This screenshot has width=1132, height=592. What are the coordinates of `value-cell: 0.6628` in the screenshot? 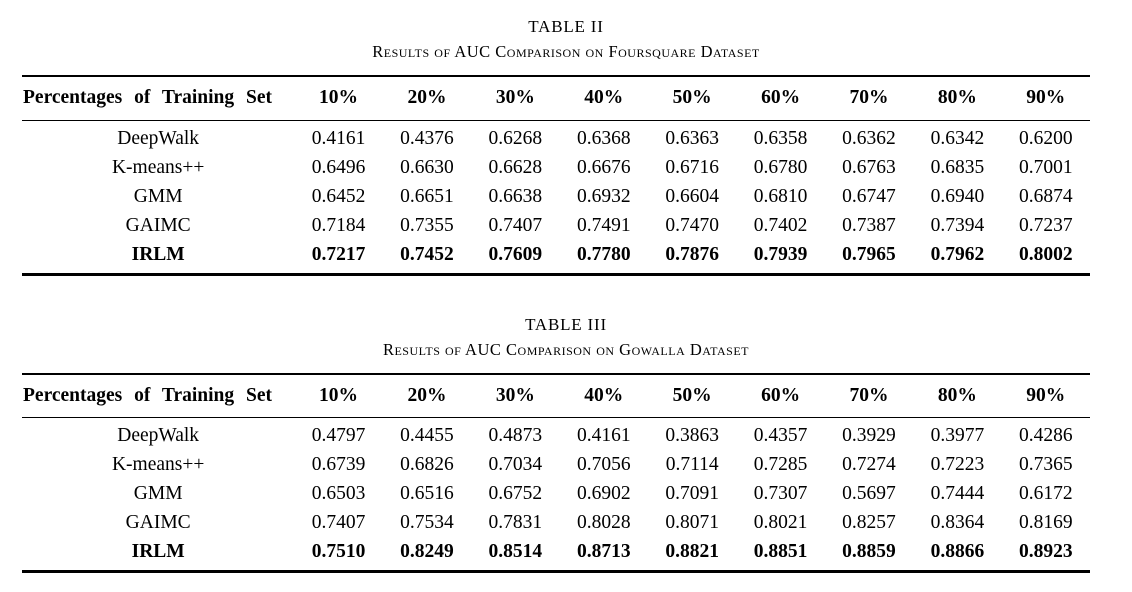 It's located at (515, 167).